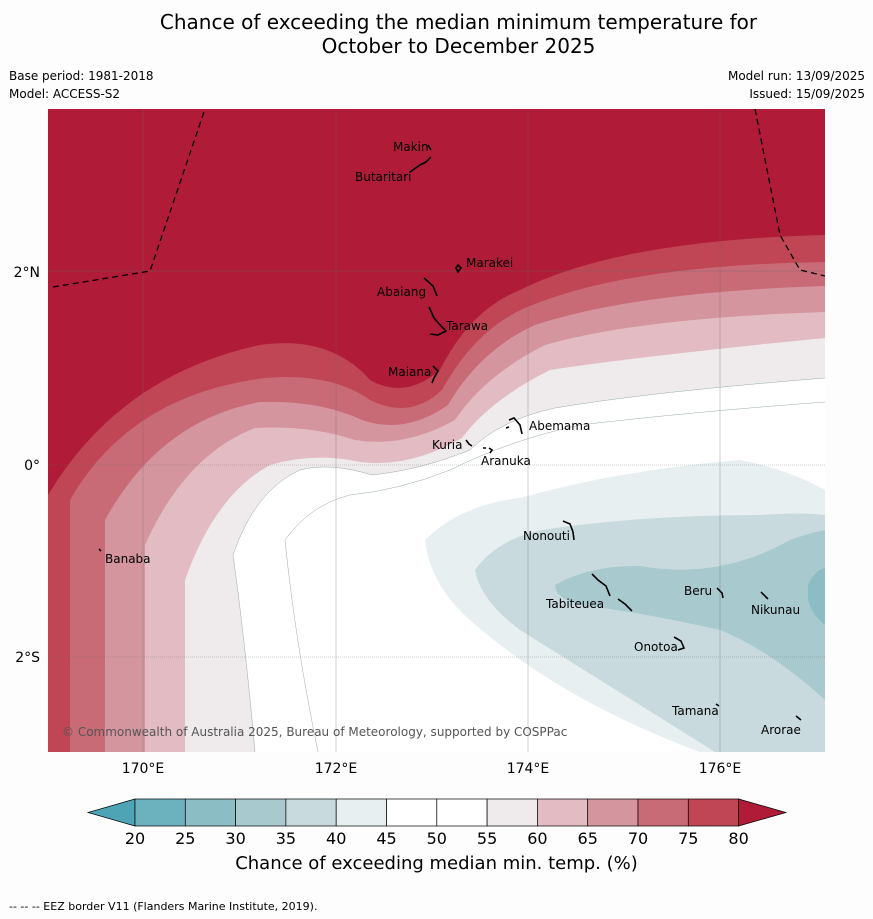  What do you see at coordinates (135, 838) in the screenshot?
I see `colorbar-tick-label: 20` at bounding box center [135, 838].